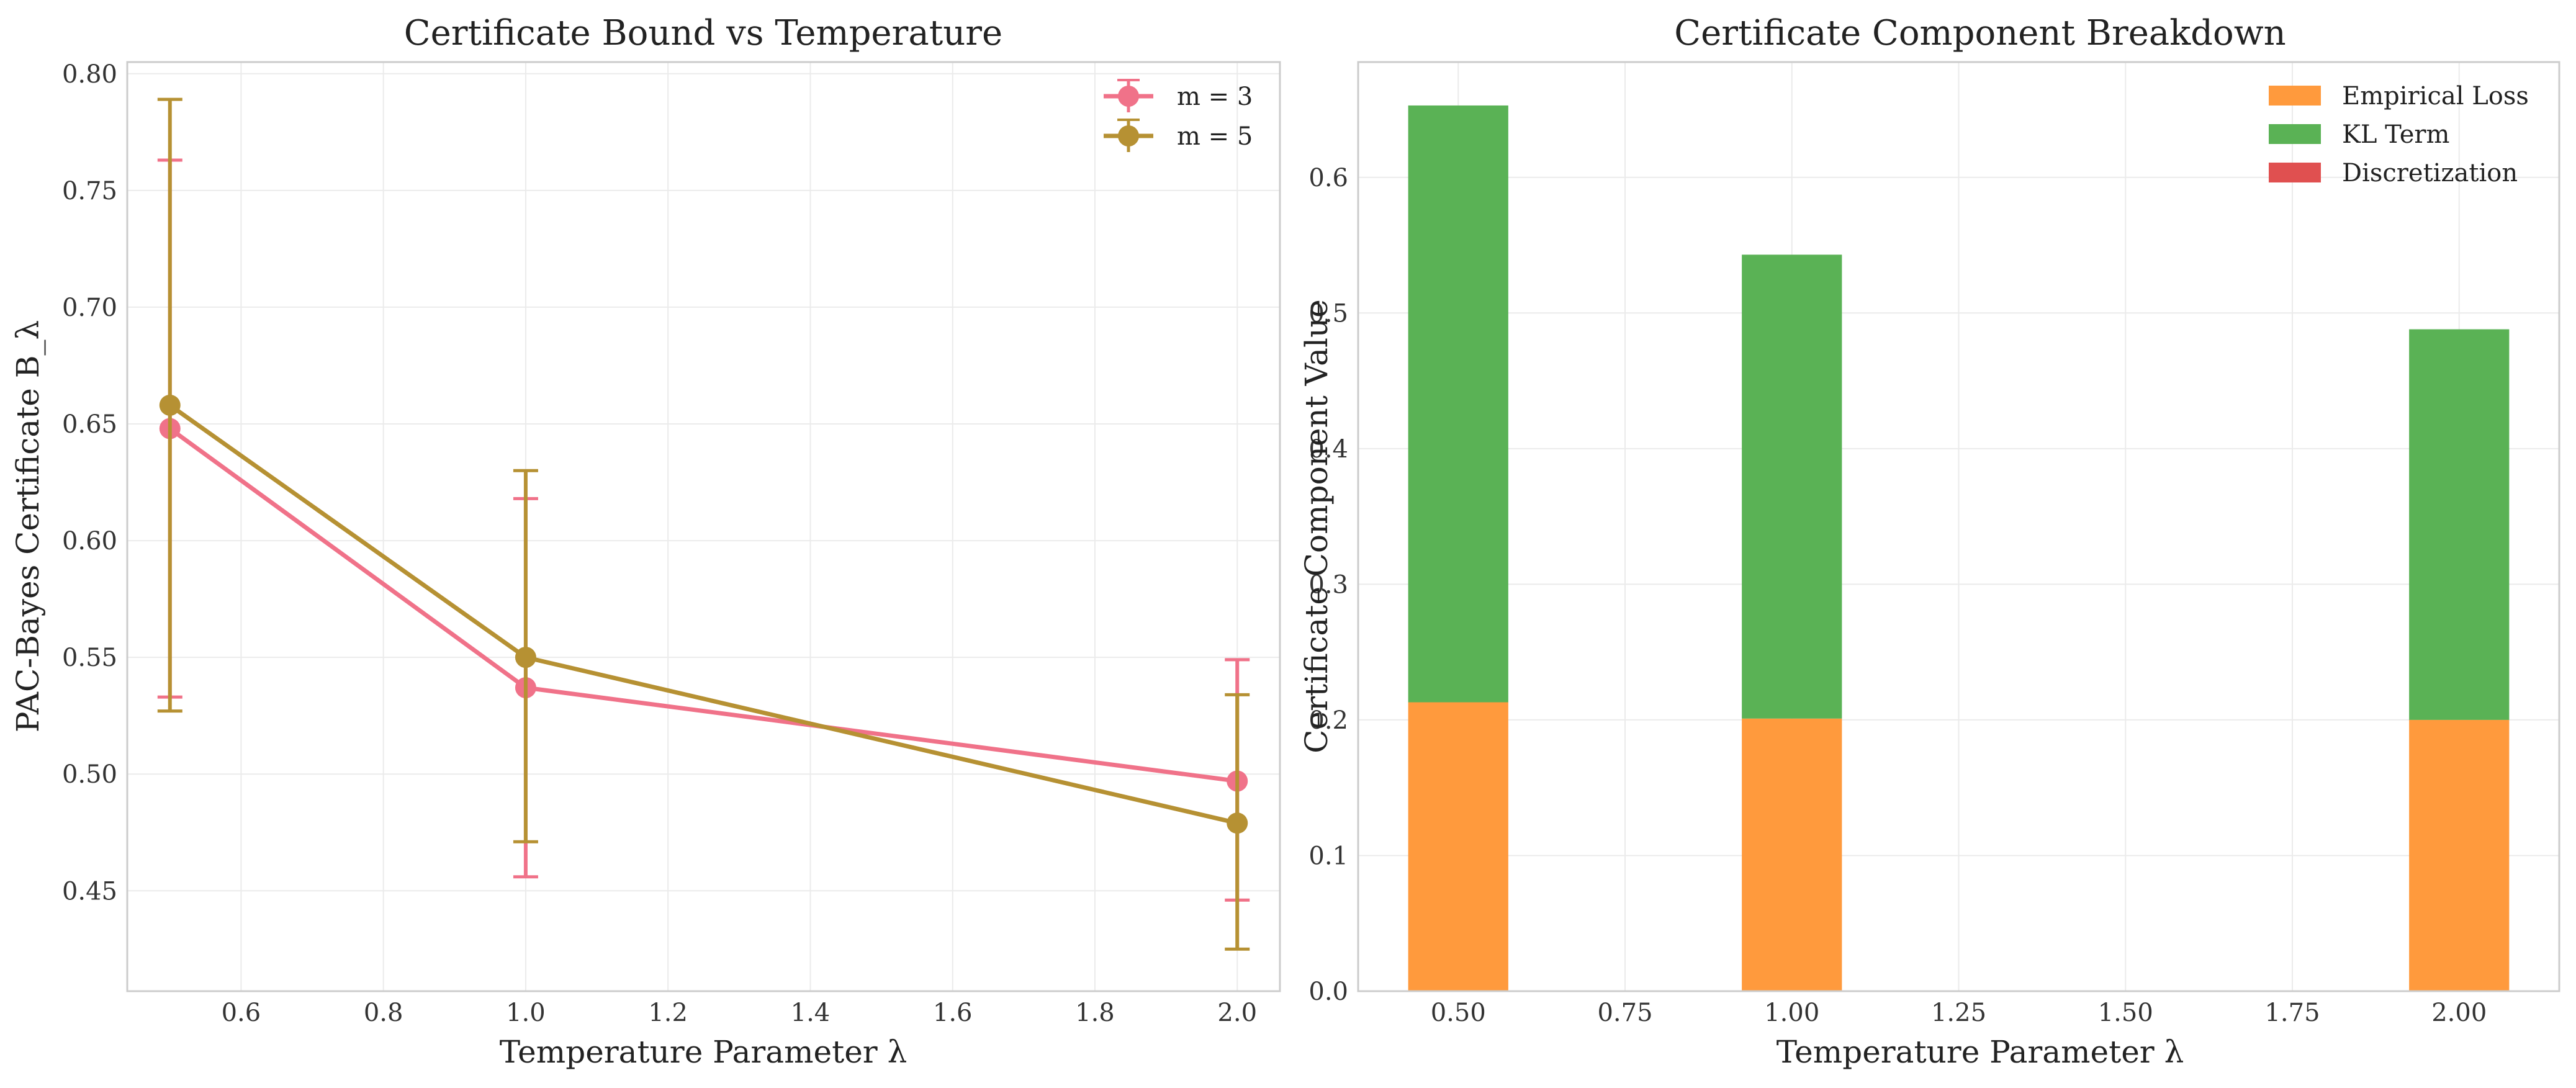 This screenshot has width=2576, height=1088. Describe the element at coordinates (953, 1013) in the screenshot. I see `left-x-tick-label: 1.6` at that location.